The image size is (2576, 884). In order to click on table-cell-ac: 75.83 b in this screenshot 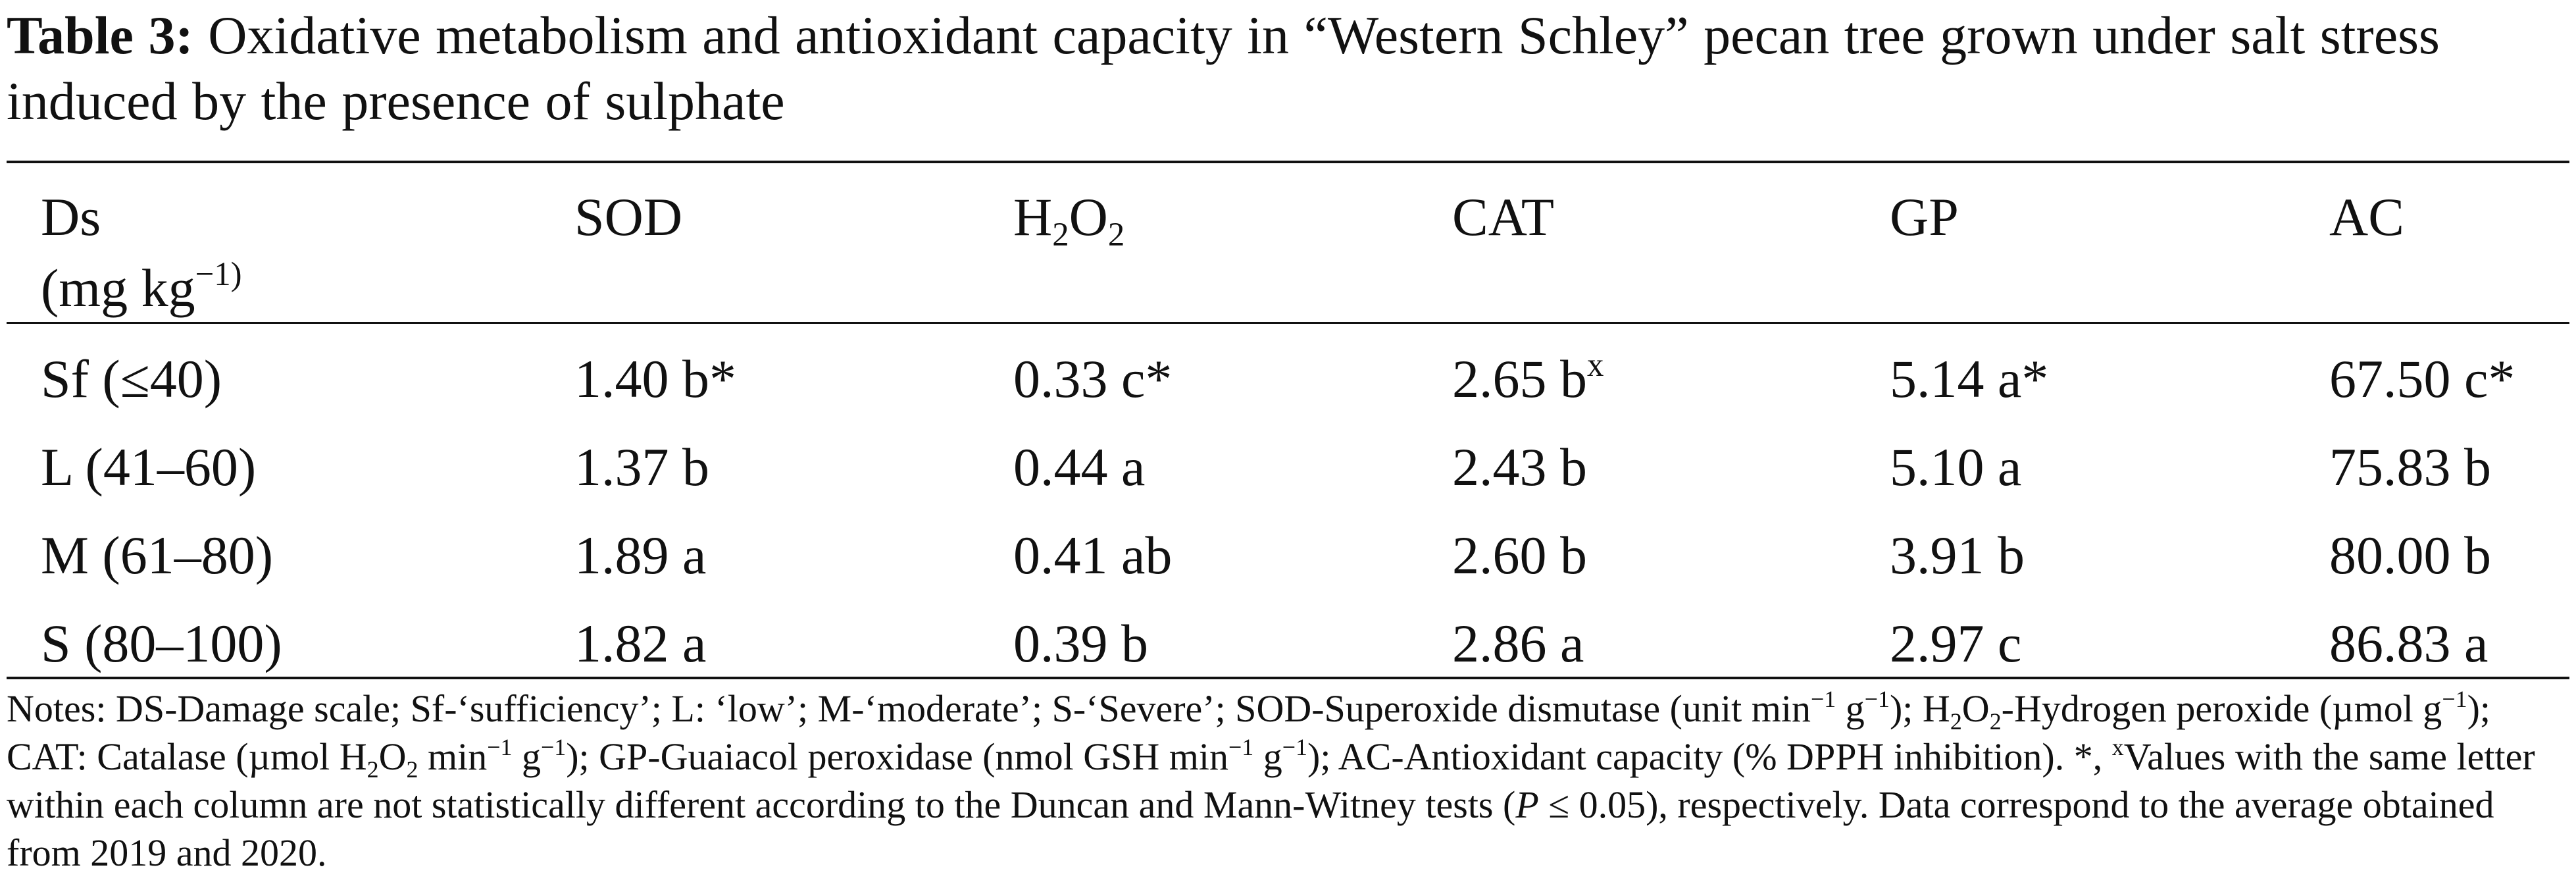, I will do `click(2410, 467)`.